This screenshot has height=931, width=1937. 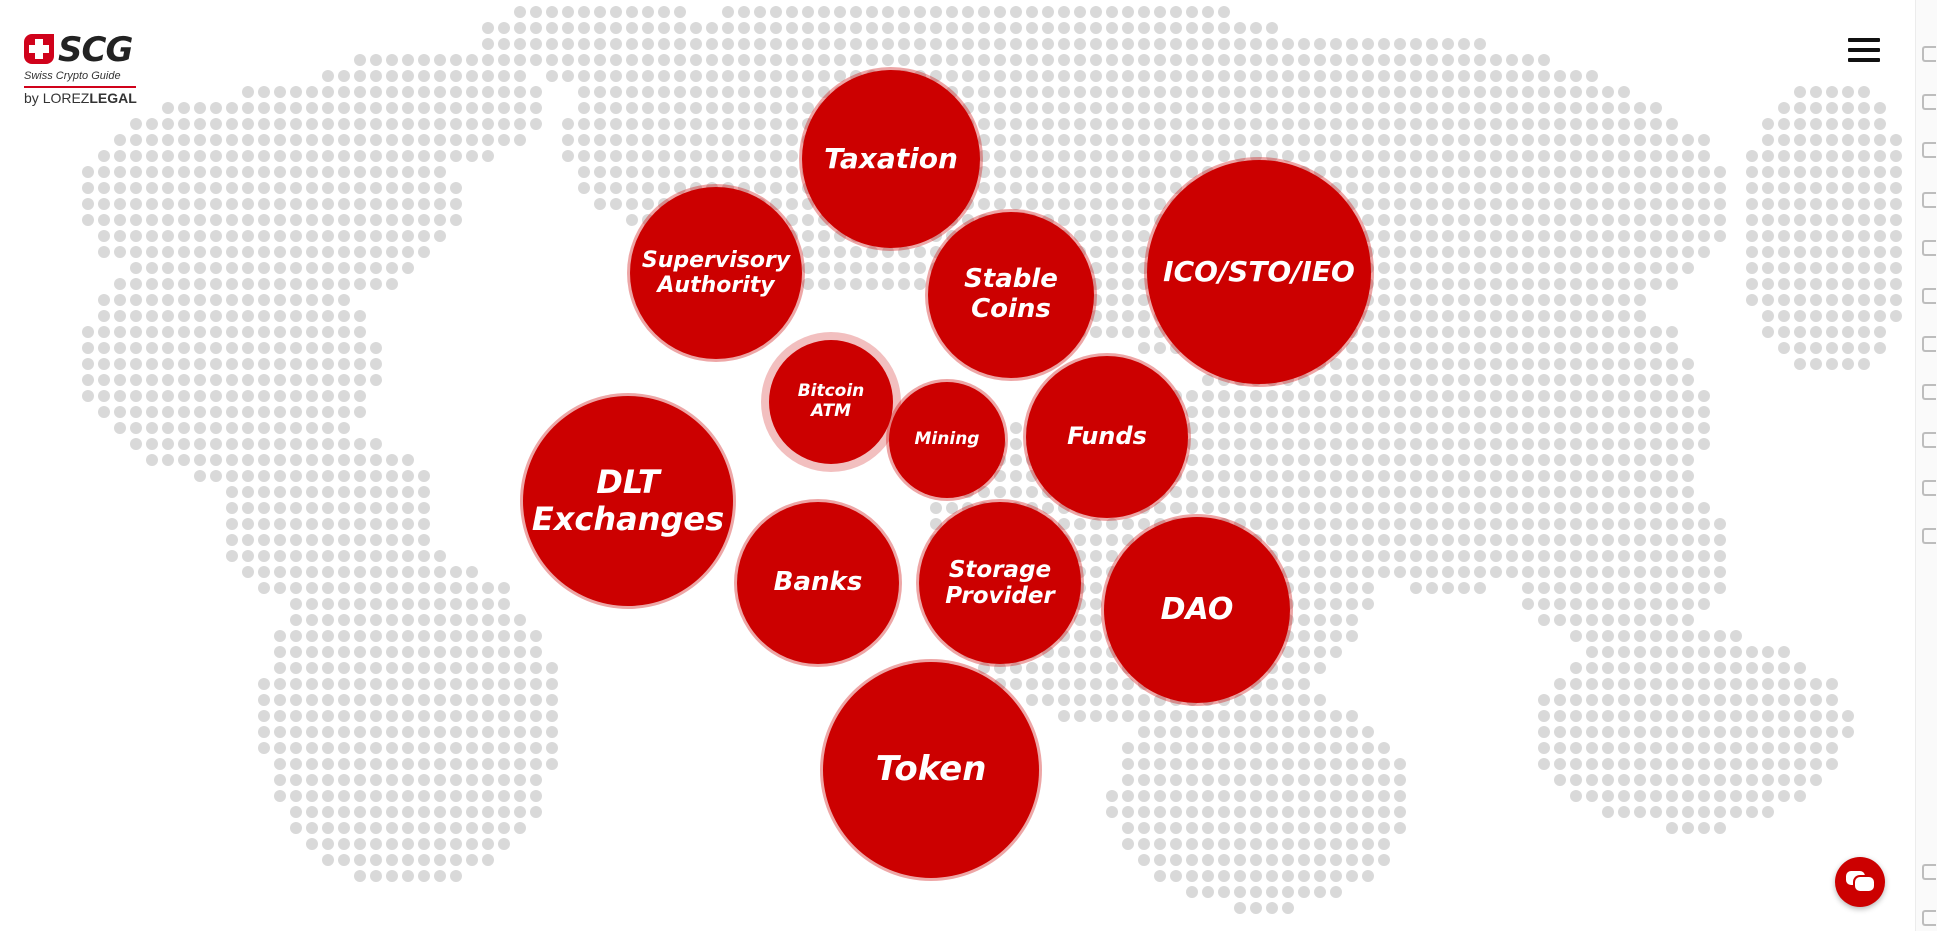 I want to click on bubble-dao: DAO, so click(x=1197, y=610).